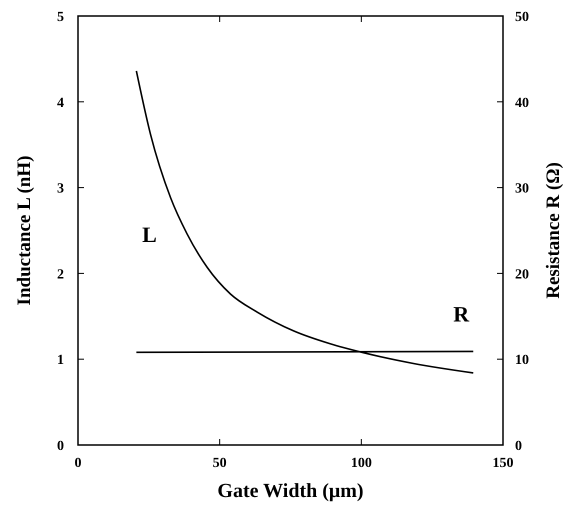  What do you see at coordinates (522, 360) in the screenshot?
I see `y2-tick-label: 10` at bounding box center [522, 360].